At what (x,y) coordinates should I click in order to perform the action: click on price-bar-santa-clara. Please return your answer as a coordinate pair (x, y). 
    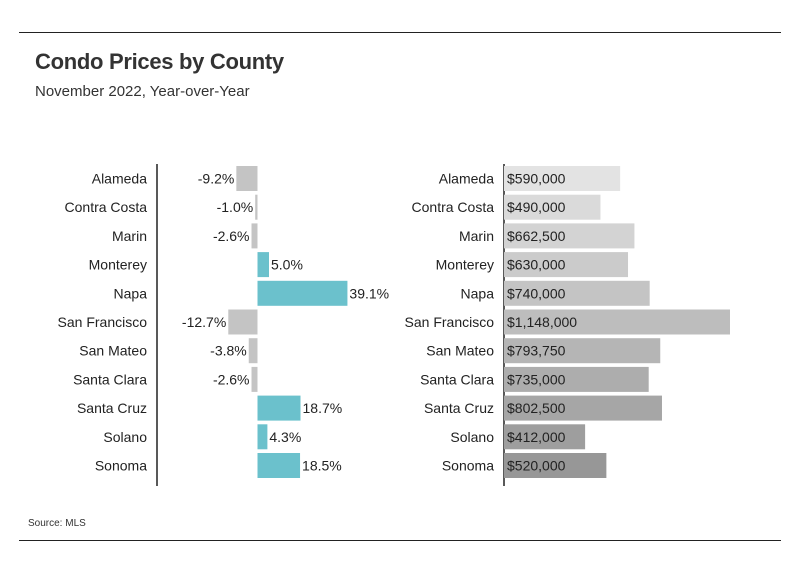
    Looking at the image, I should click on (576, 379).